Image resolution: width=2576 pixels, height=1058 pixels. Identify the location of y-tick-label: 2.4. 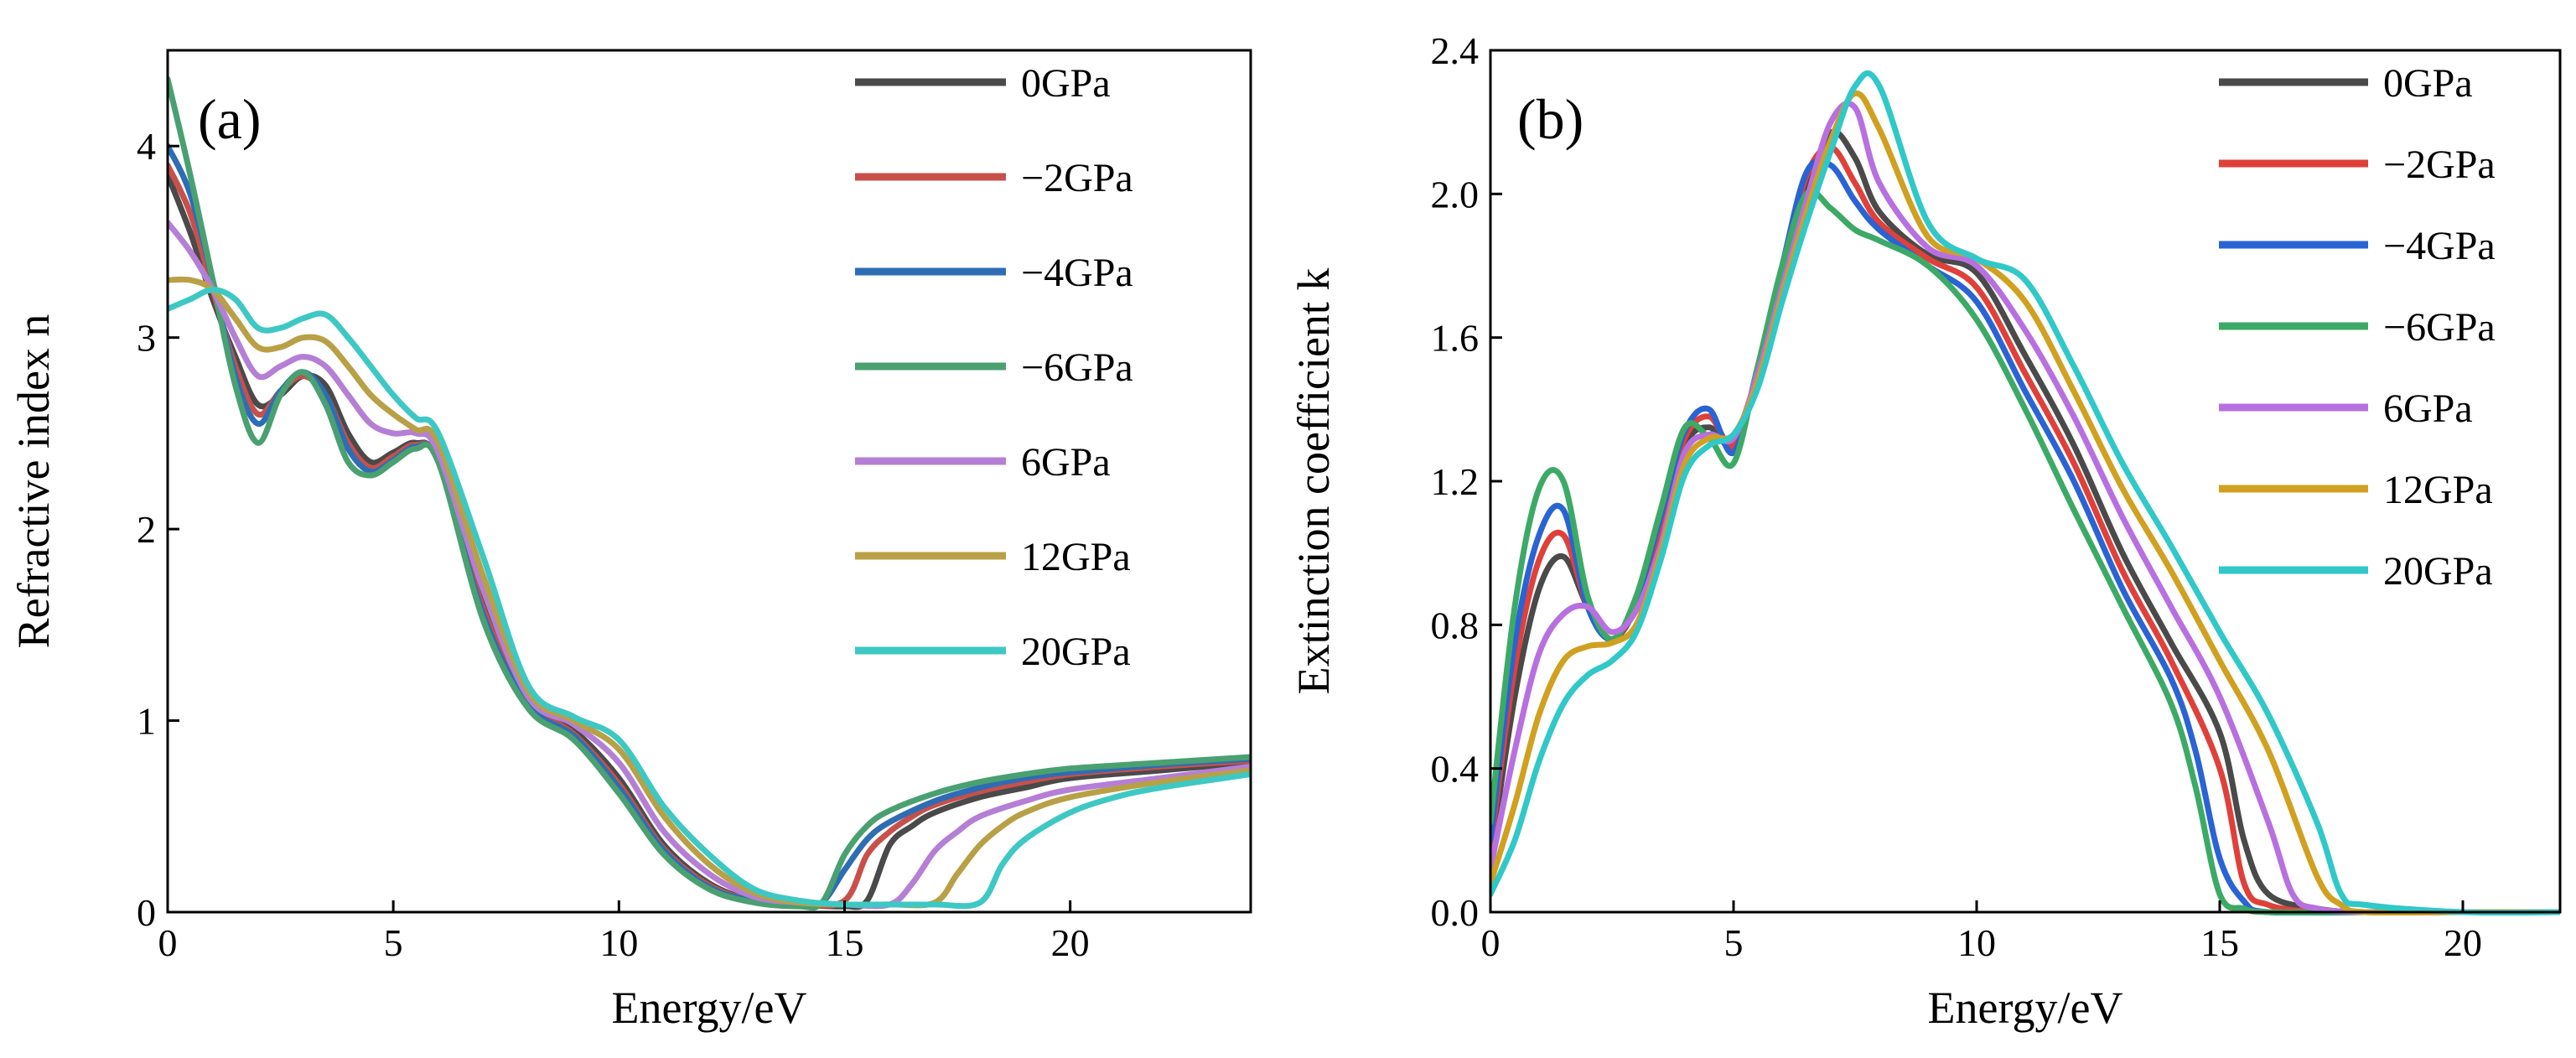
(1455, 51).